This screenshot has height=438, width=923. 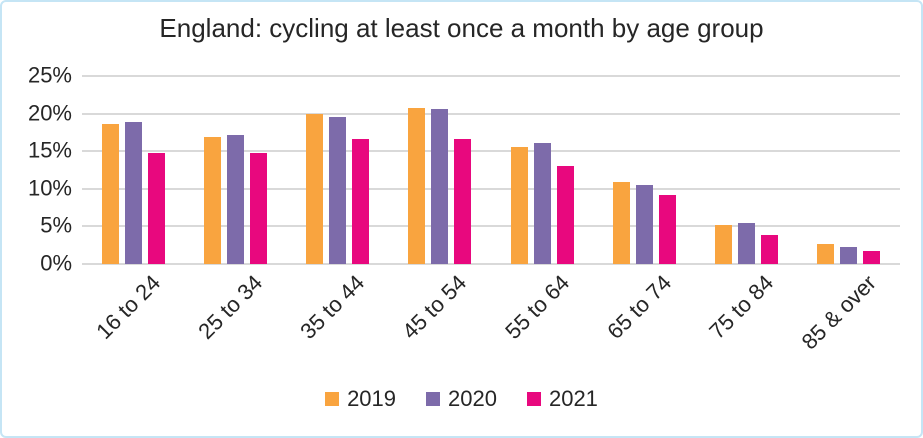 I want to click on x-axis-cell: 35 to 44, so click(x=338, y=320).